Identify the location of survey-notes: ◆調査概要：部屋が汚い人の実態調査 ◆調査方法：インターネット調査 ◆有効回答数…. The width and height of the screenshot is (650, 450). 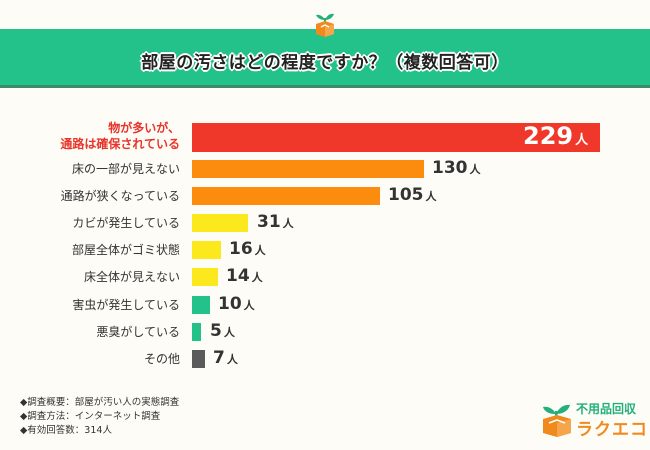
(99, 417).